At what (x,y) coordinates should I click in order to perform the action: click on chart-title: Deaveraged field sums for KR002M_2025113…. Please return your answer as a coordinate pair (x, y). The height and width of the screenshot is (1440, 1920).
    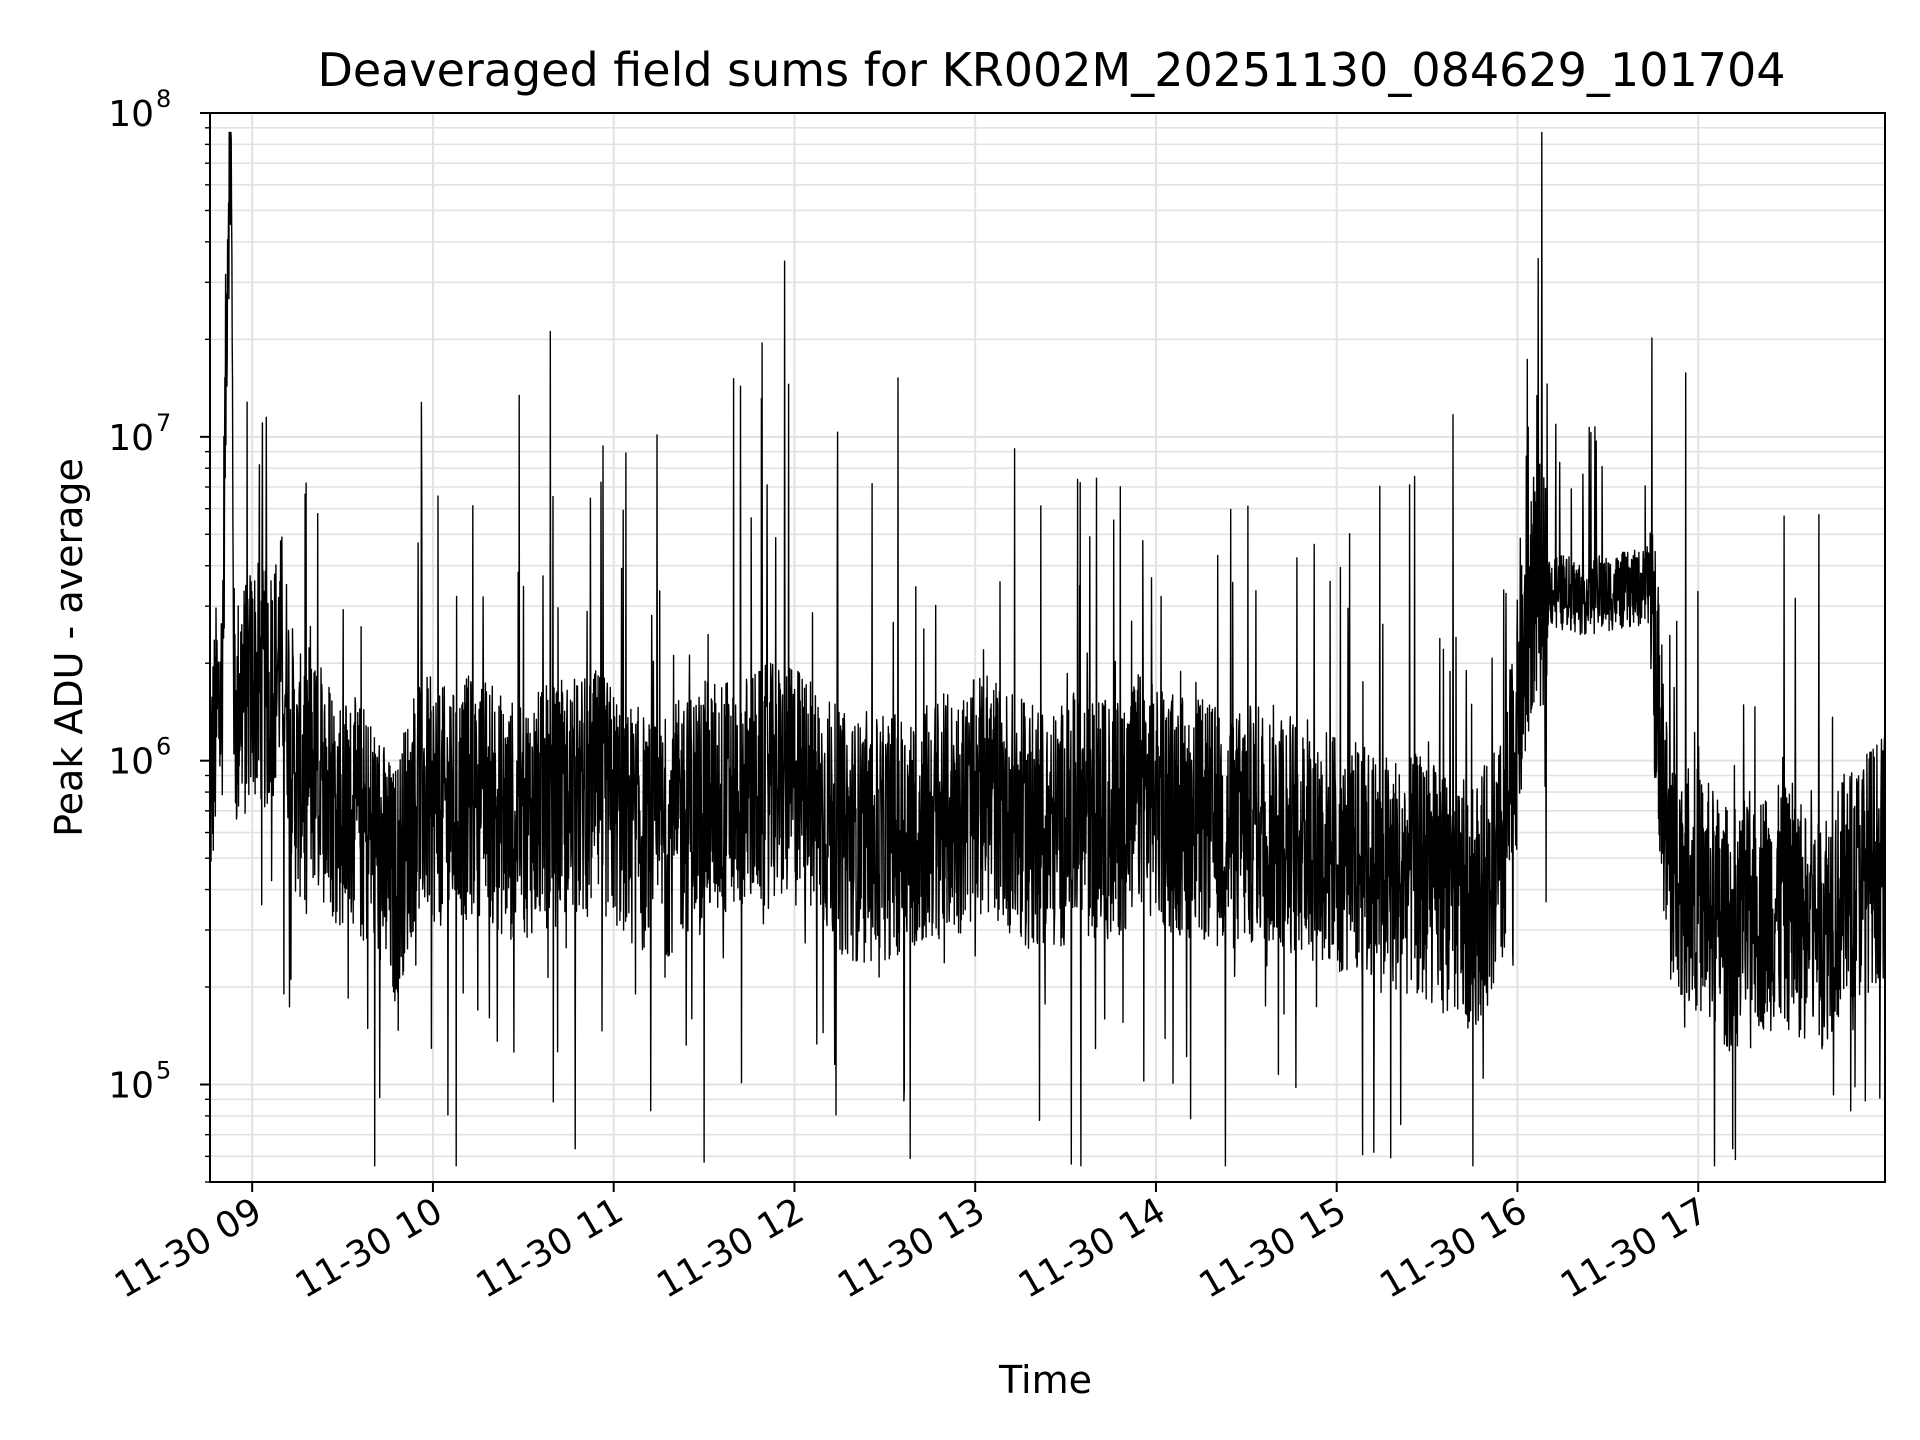
    Looking at the image, I should click on (1051, 70).